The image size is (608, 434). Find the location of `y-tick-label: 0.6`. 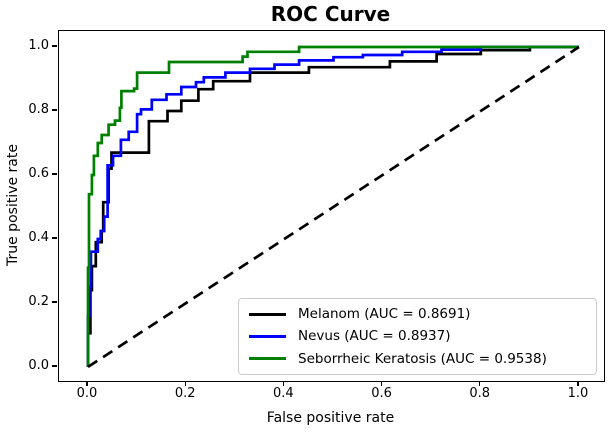

y-tick-label: 0.6 is located at coordinates (38, 173).